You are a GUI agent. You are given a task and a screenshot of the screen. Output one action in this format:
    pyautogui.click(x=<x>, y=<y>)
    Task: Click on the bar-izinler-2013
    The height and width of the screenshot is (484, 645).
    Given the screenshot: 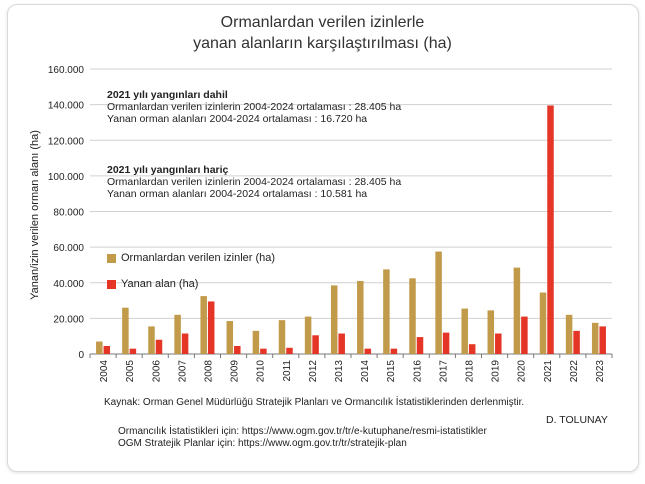 What is the action you would take?
    pyautogui.click(x=334, y=319)
    